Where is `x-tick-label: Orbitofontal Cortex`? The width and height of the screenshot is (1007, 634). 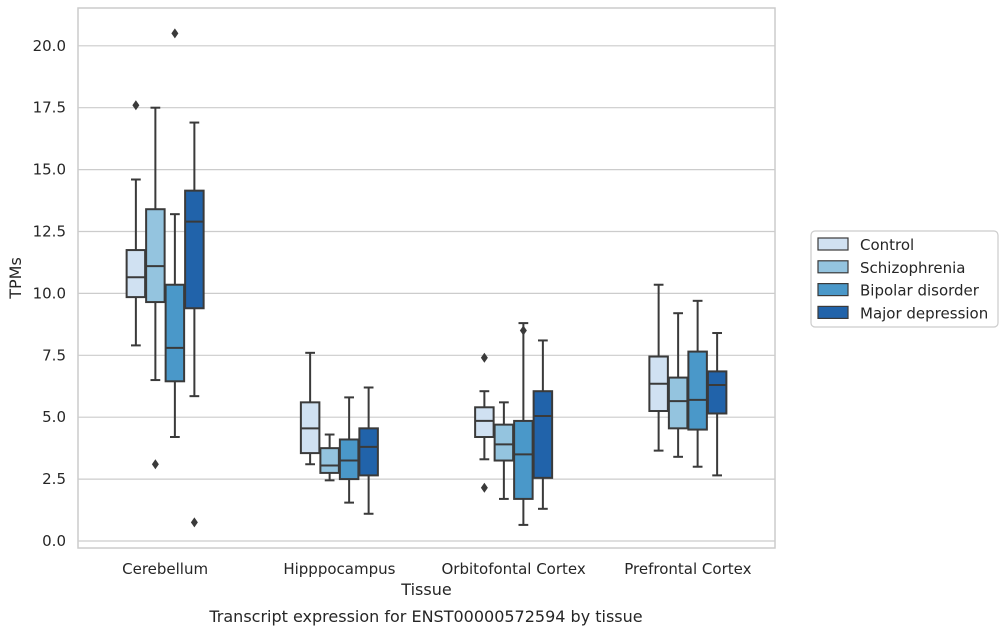
x-tick-label: Orbitofontal Cortex is located at coordinates (514, 569).